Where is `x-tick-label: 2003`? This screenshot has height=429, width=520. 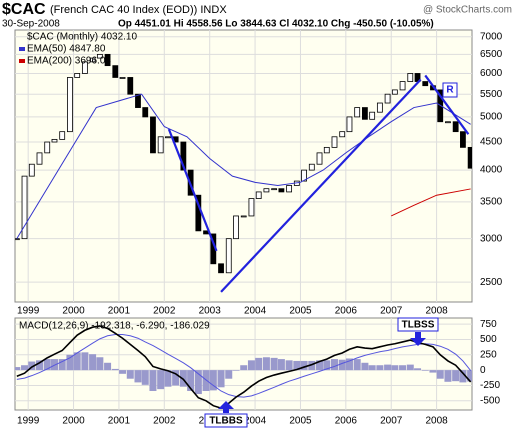
x-tick-label: 2003 is located at coordinates (210, 311).